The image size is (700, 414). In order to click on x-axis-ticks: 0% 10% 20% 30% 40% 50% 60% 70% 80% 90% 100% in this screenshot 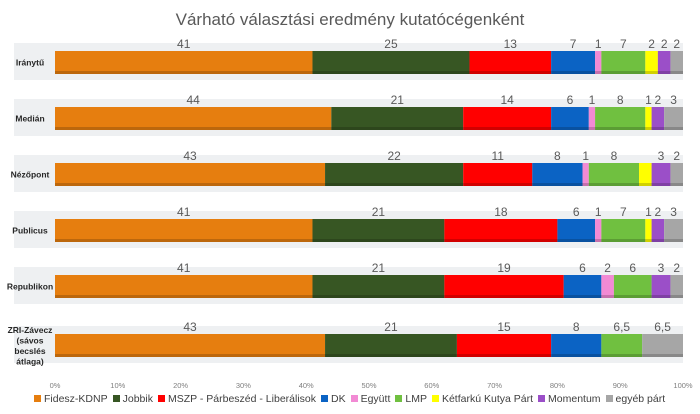, I will do `click(371, 385)`.